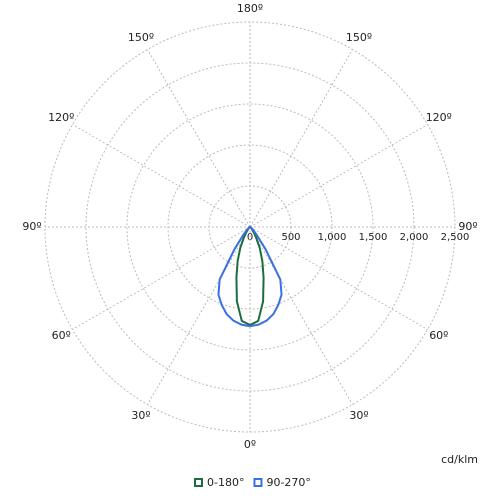  What do you see at coordinates (250, 8) in the screenshot?
I see `theta-tick-label: 180º` at bounding box center [250, 8].